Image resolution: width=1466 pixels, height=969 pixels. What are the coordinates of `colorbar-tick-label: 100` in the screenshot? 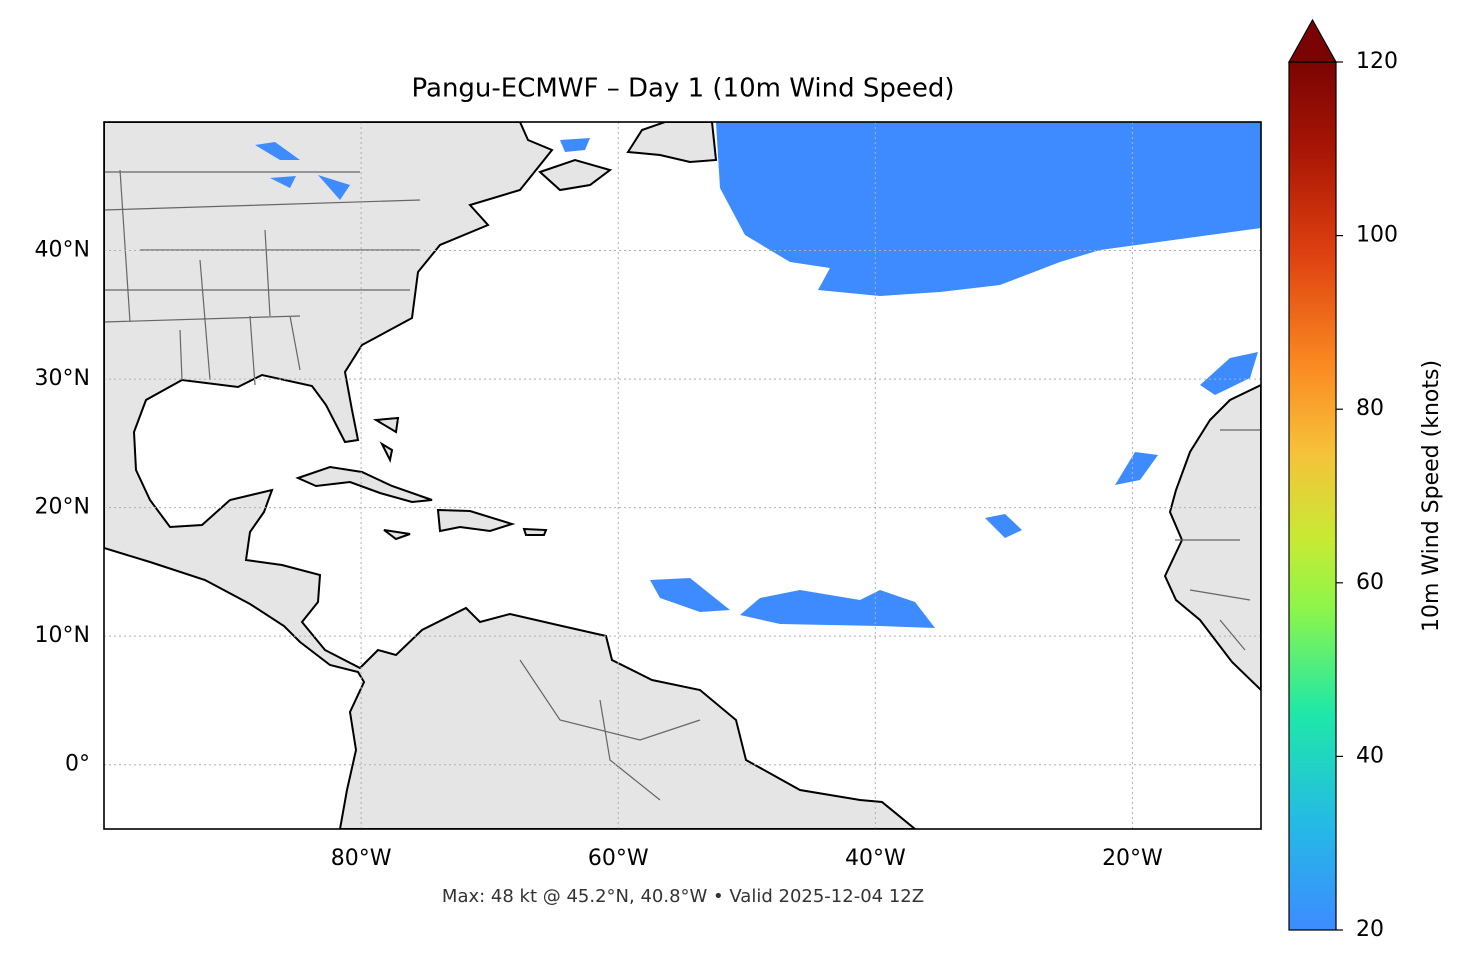 It's located at (1377, 235).